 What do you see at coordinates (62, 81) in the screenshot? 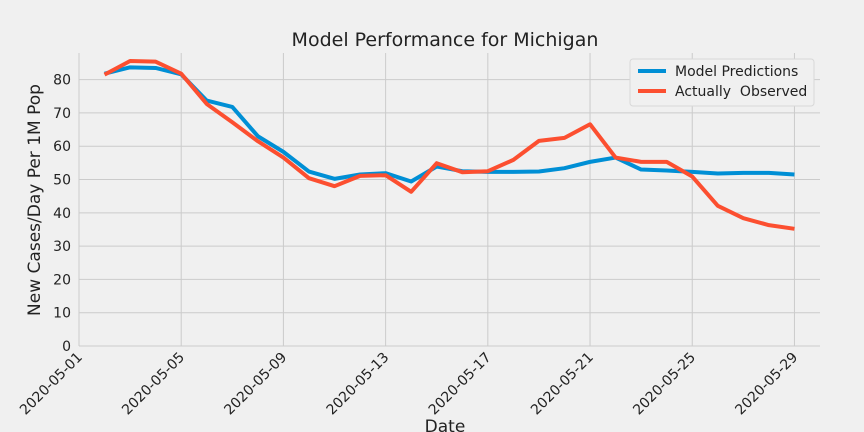
I see `y-tick-label: 80` at bounding box center [62, 81].